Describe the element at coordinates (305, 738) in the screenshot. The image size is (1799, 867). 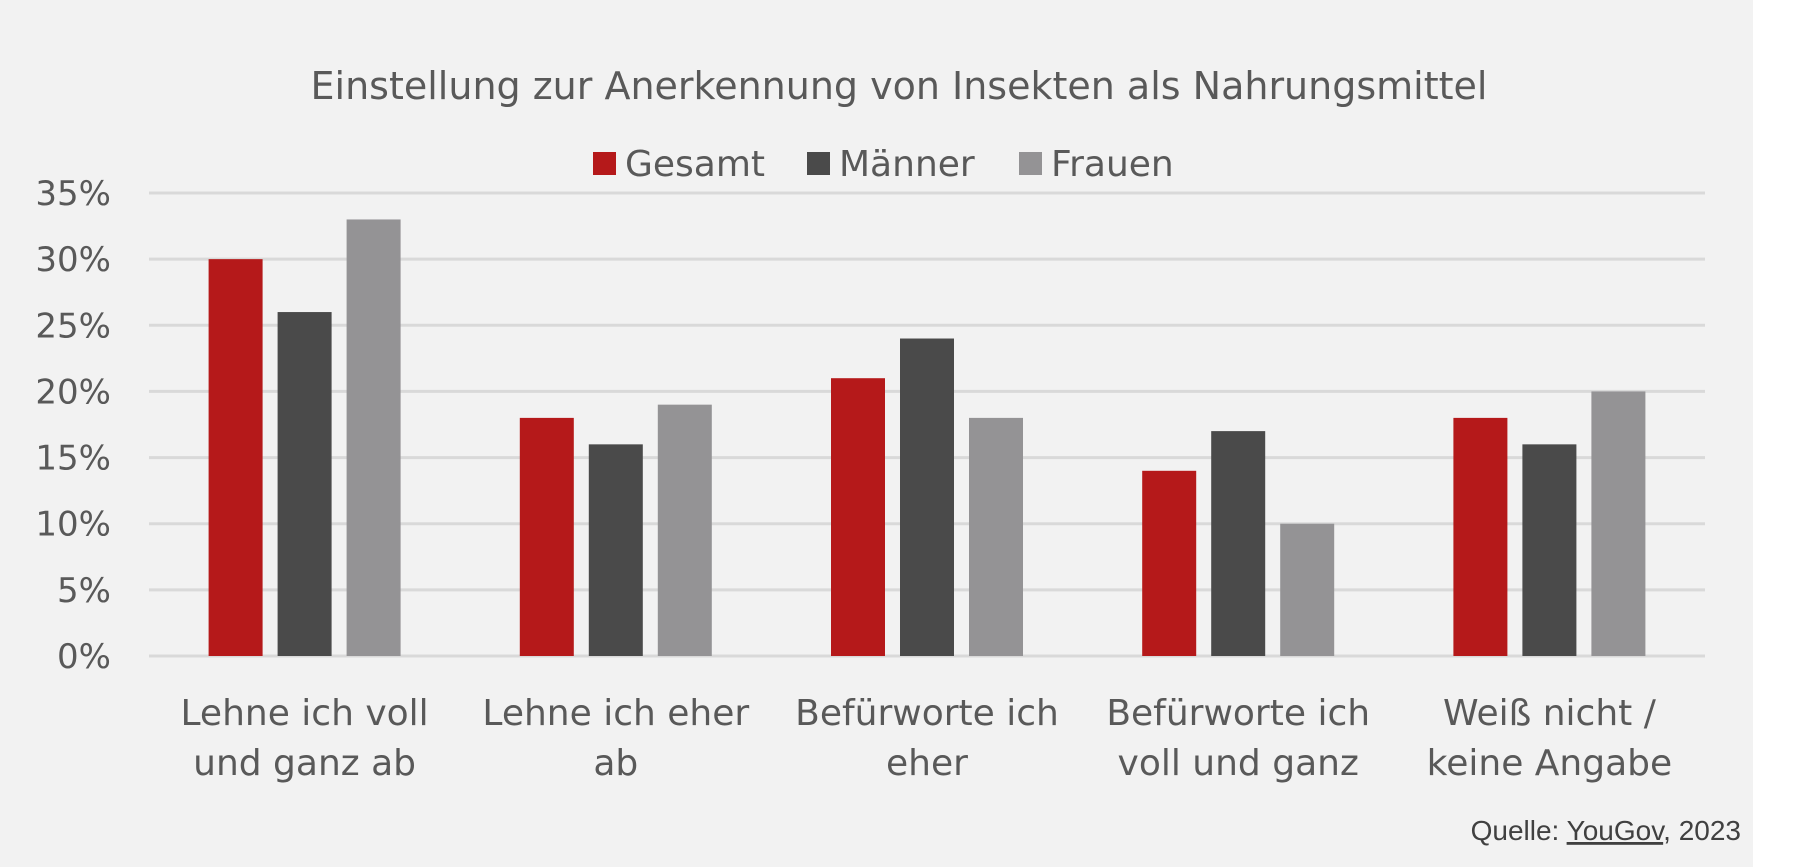
I see `x-category-label: Lehne ich voll und ganz ab` at that location.